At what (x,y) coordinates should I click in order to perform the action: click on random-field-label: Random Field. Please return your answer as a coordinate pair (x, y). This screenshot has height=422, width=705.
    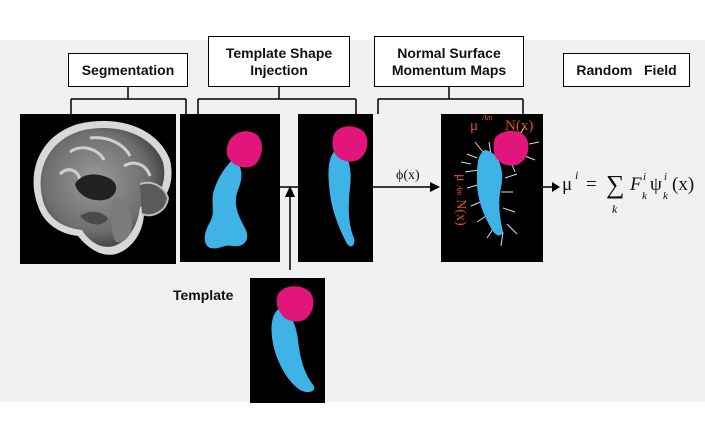
    Looking at the image, I should click on (626, 69).